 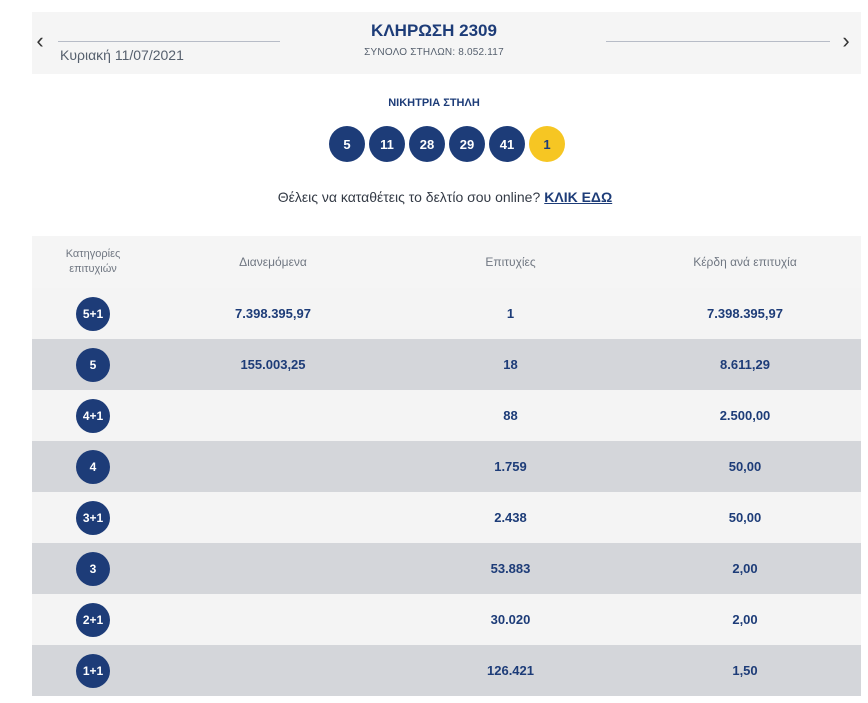 I want to click on draw-header, so click(x=446, y=43).